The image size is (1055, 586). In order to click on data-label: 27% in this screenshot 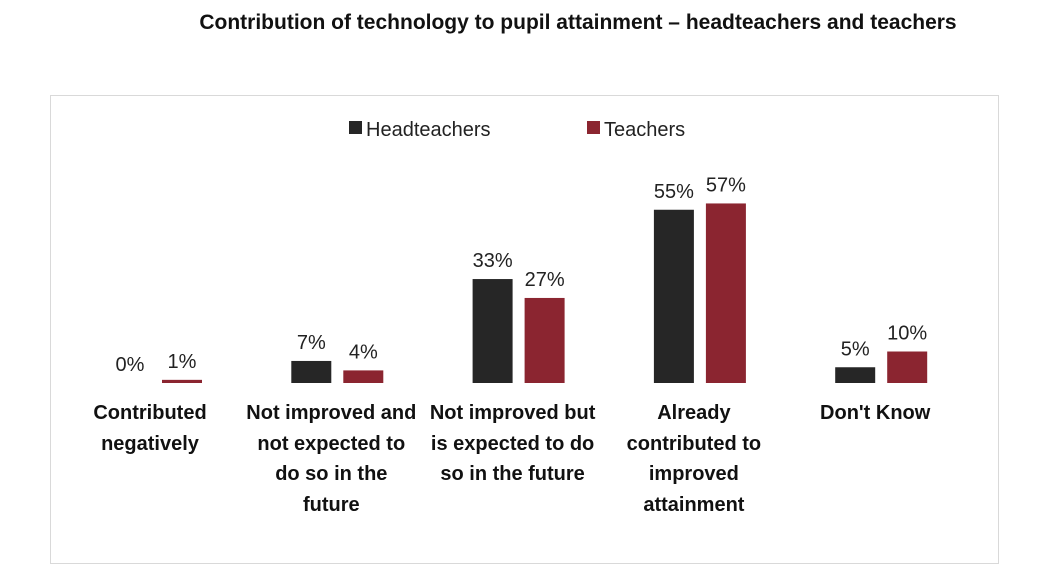, I will do `click(545, 280)`.